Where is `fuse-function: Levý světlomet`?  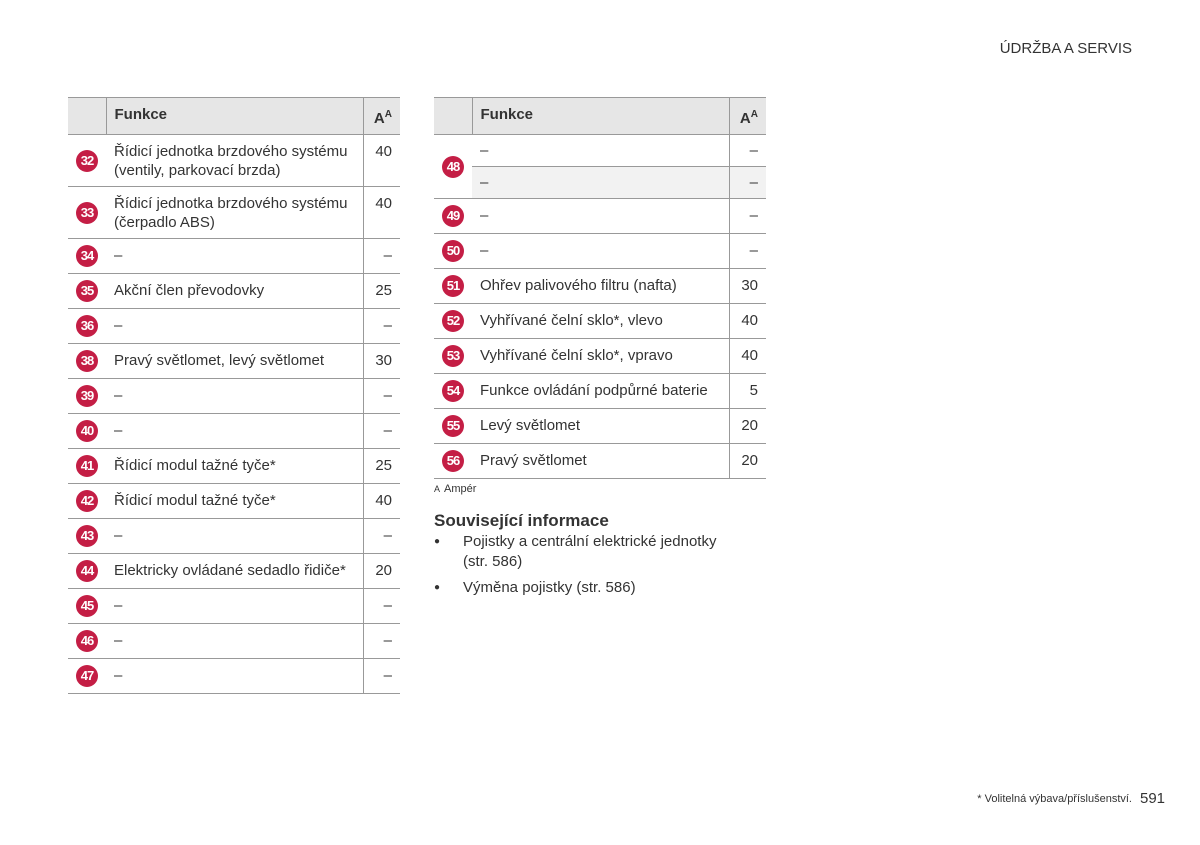
fuse-function: Levý světlomet is located at coordinates (600, 426).